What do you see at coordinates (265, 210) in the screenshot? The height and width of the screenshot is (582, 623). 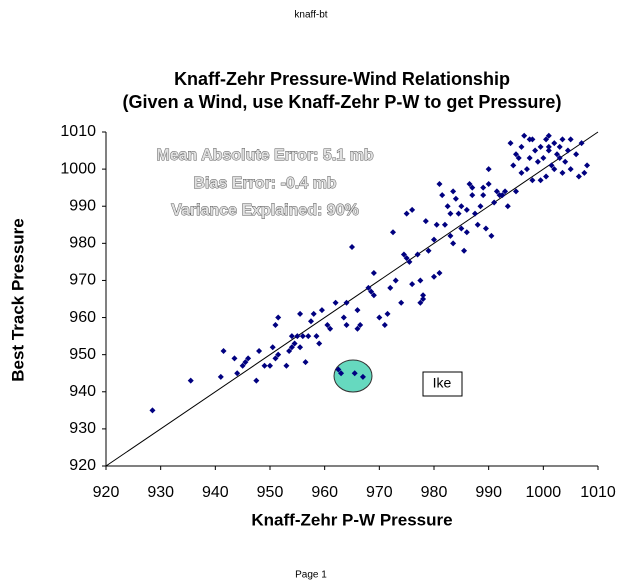 I see `annotation: Variance Explained: 90%` at bounding box center [265, 210].